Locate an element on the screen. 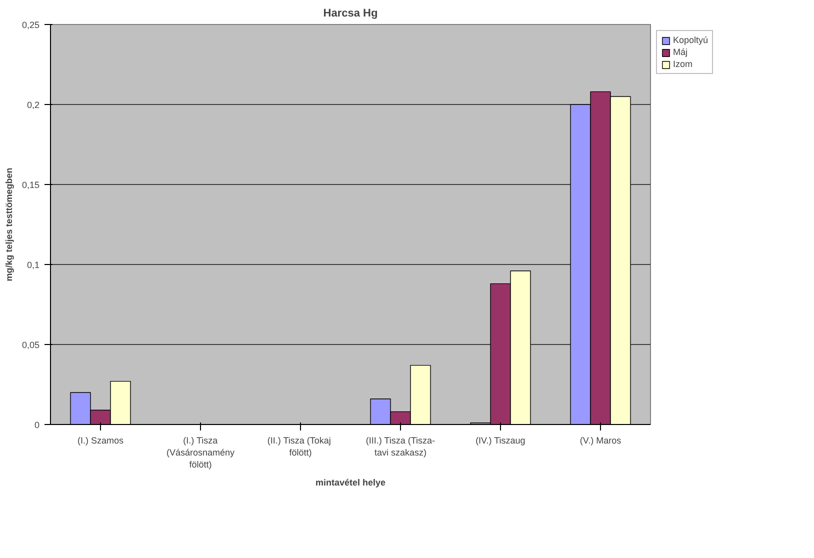  x-tick-label: (IV.) Tiszaug is located at coordinates (501, 441).